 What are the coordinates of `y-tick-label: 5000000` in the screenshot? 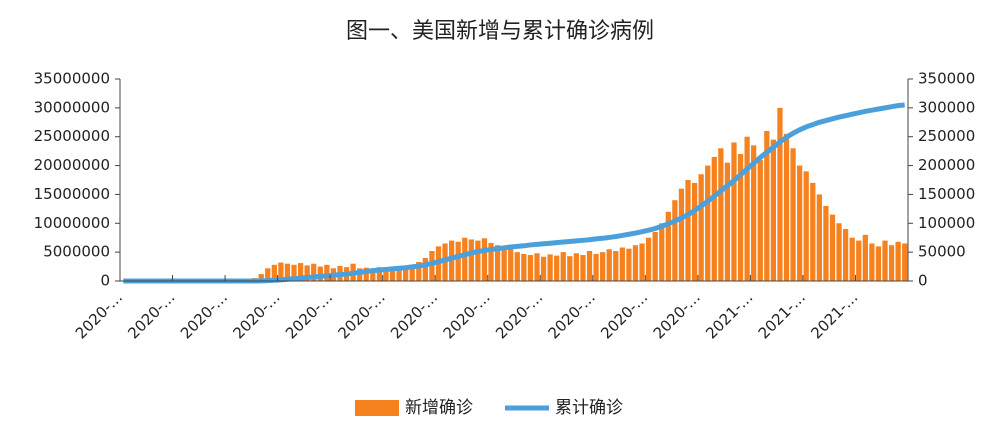 It's located at (76, 252).